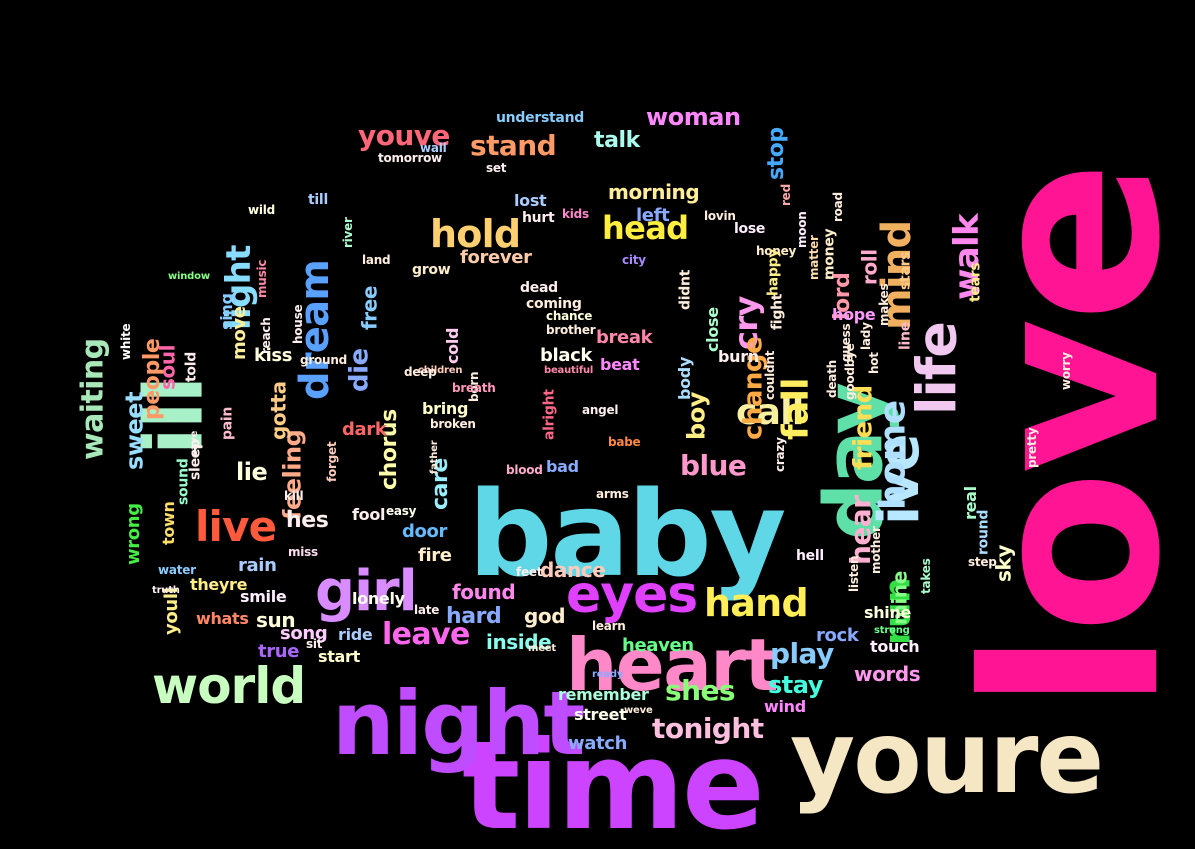 The width and height of the screenshot is (1195, 849). I want to click on word-105: fool, so click(369, 514).